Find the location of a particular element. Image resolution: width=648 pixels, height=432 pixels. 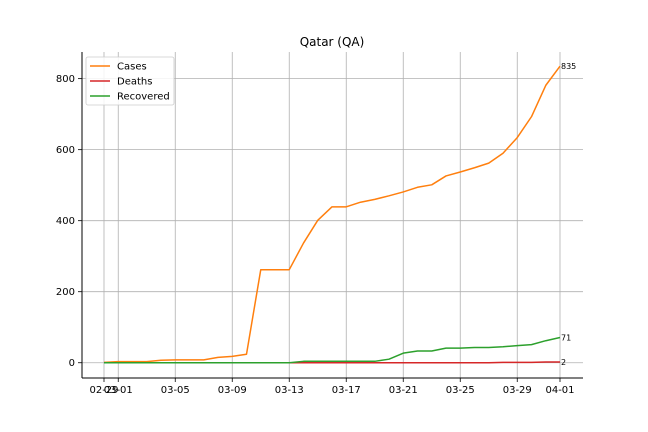

x-tick-label: 03-29 is located at coordinates (517, 390).